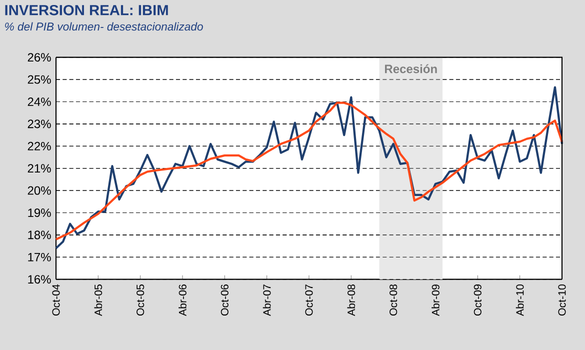  Describe the element at coordinates (98, 300) in the screenshot. I see `x-tick-label: Abr-05` at that location.